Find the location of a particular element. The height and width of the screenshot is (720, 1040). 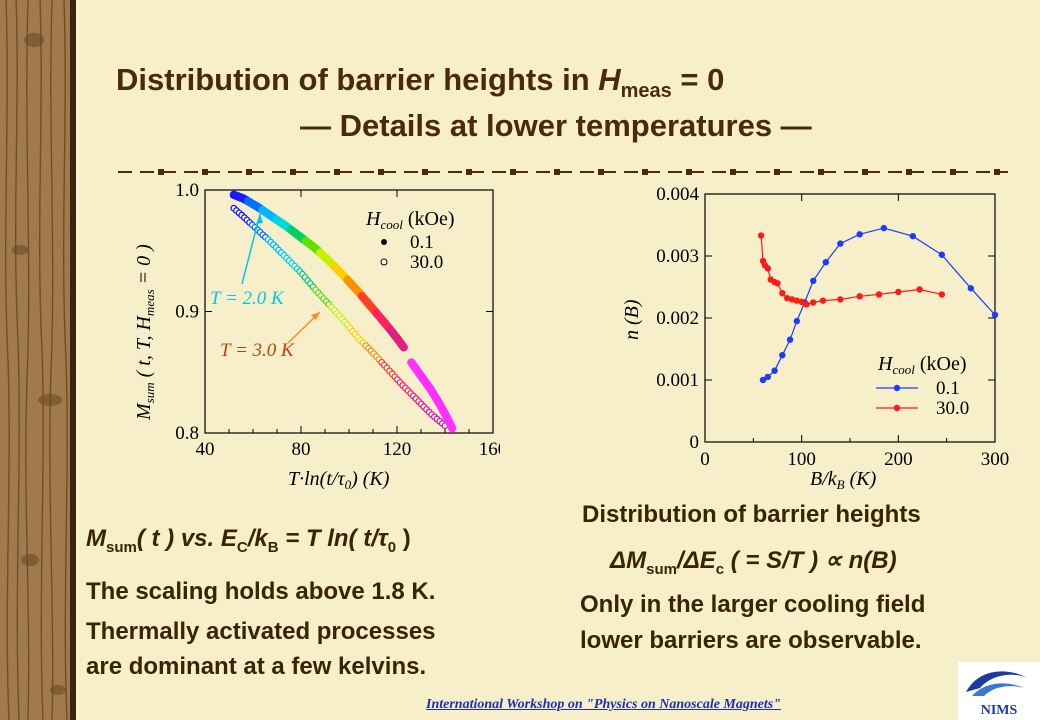

series-line-30.0 is located at coordinates (851, 270).